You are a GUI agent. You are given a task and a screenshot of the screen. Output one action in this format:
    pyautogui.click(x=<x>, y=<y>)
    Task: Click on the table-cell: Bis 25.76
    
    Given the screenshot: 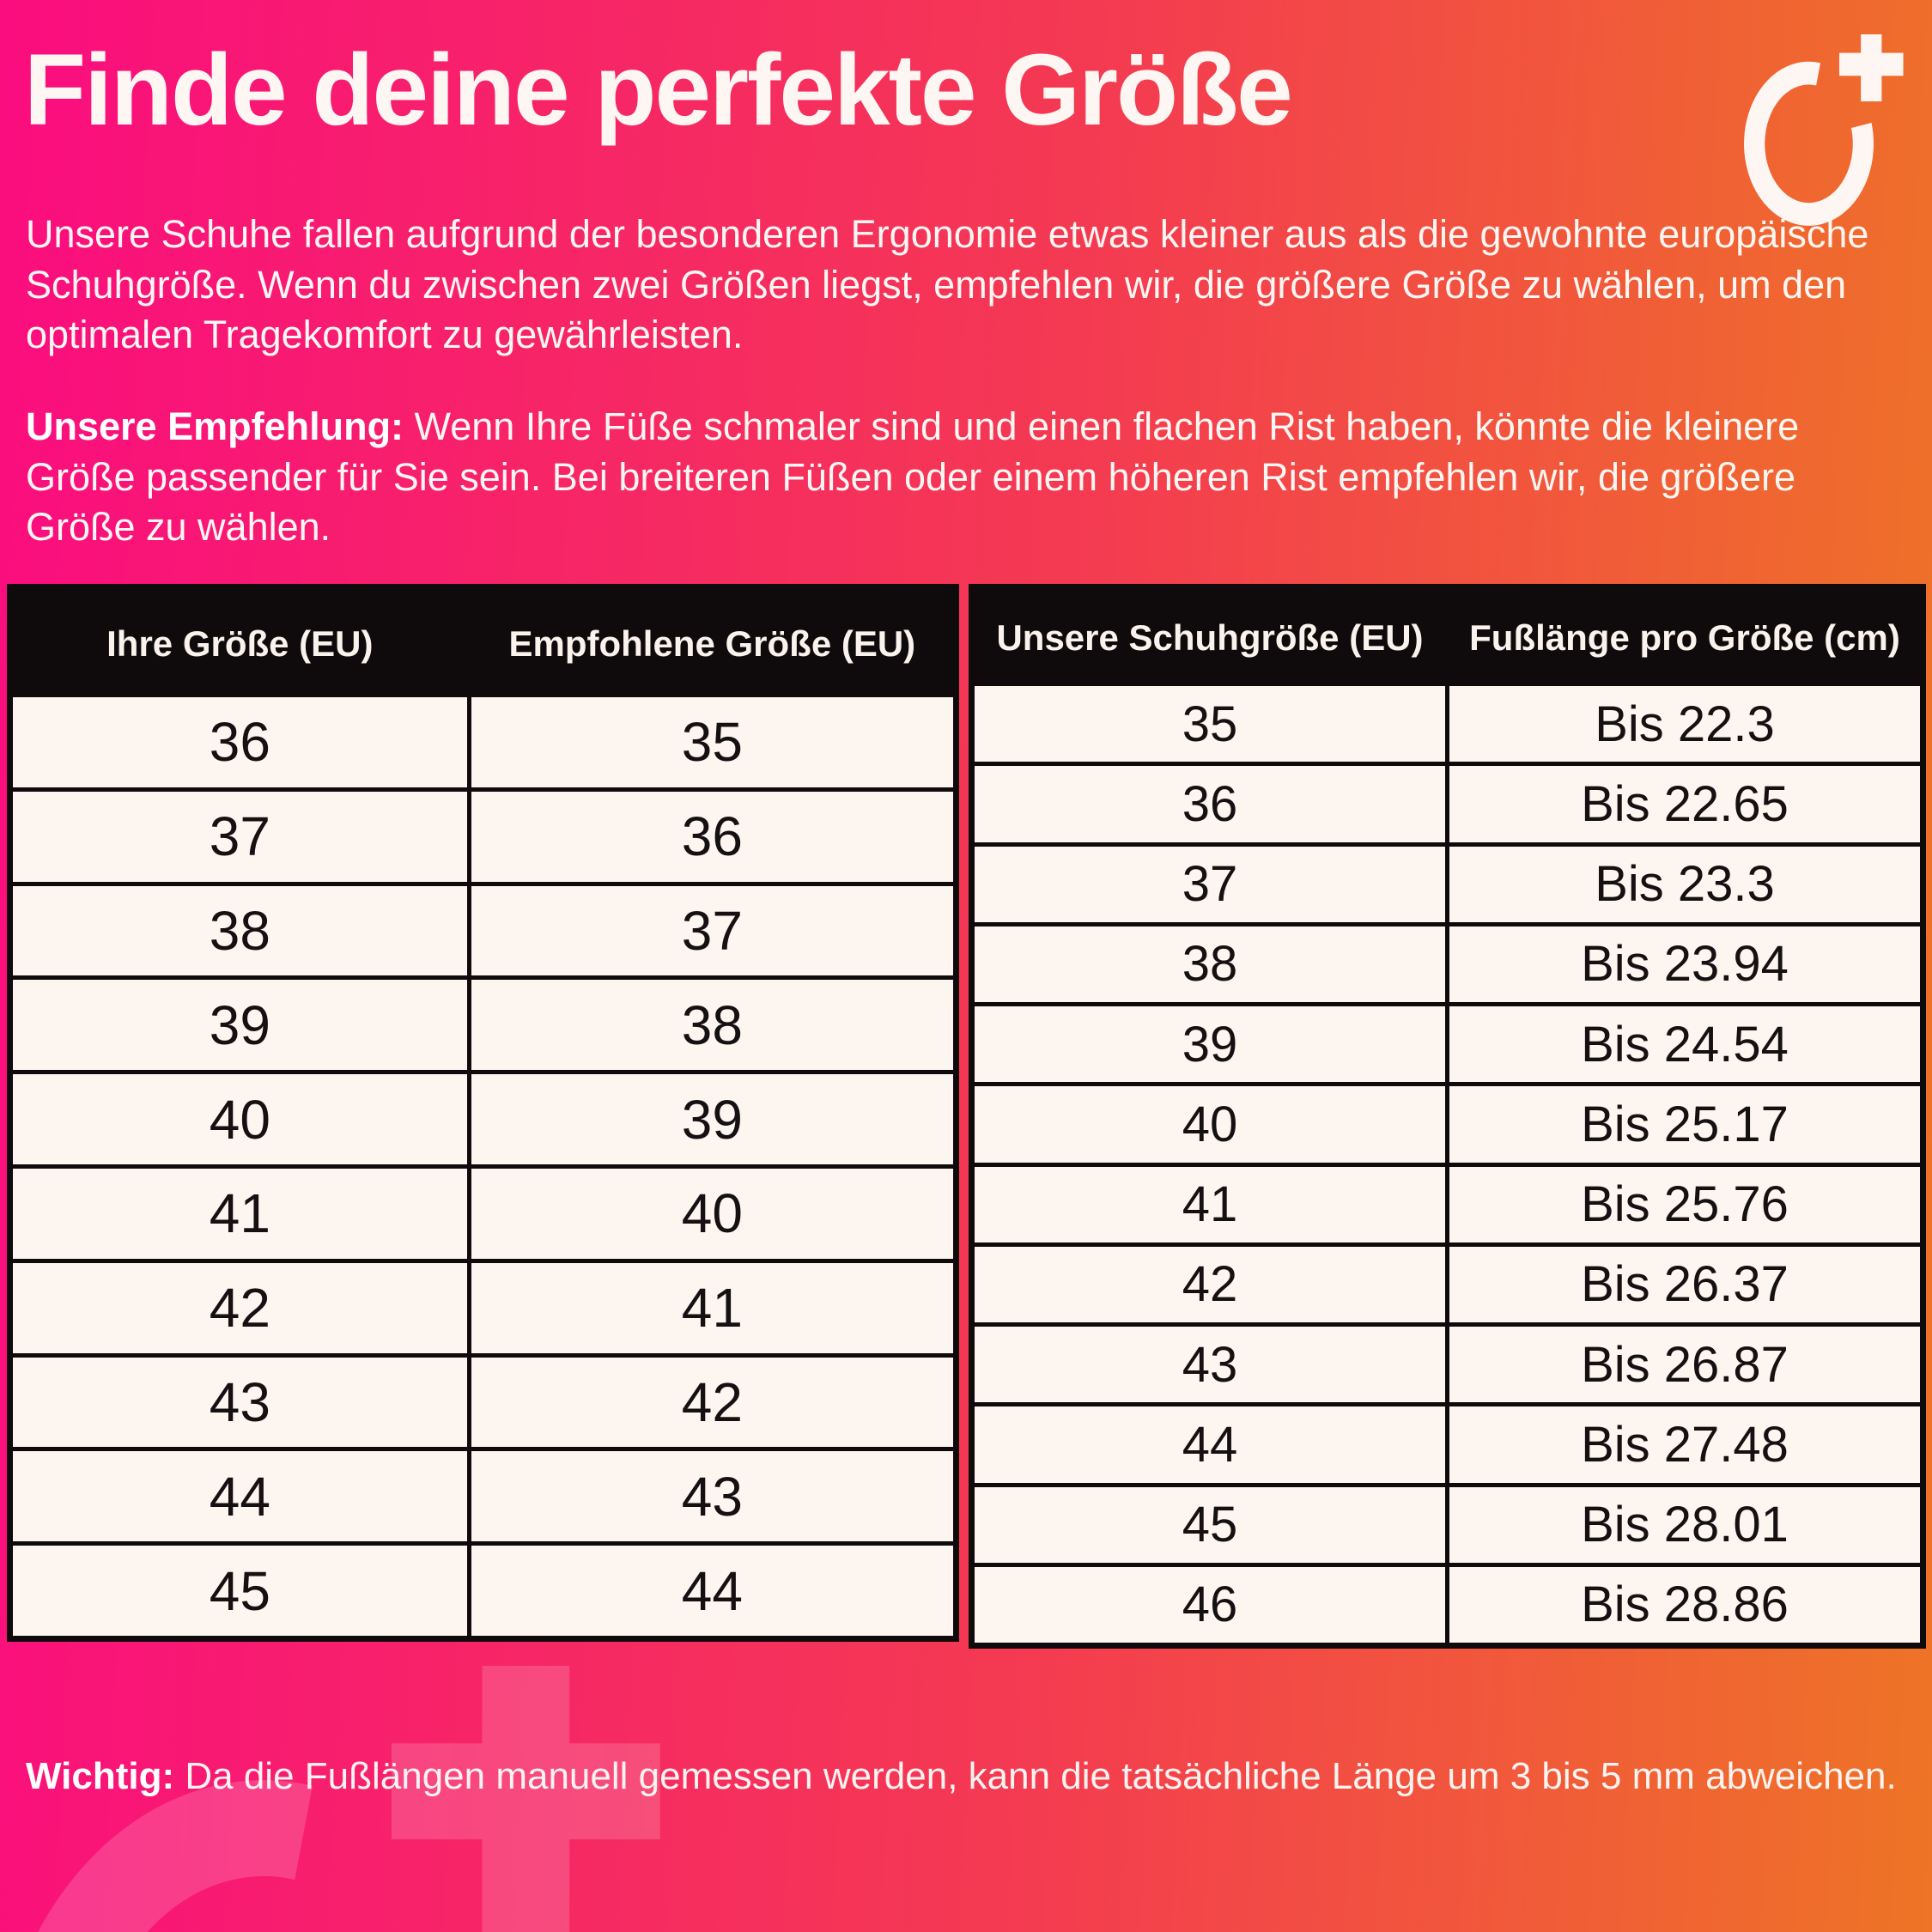 What is the action you would take?
    pyautogui.click(x=1685, y=1204)
    